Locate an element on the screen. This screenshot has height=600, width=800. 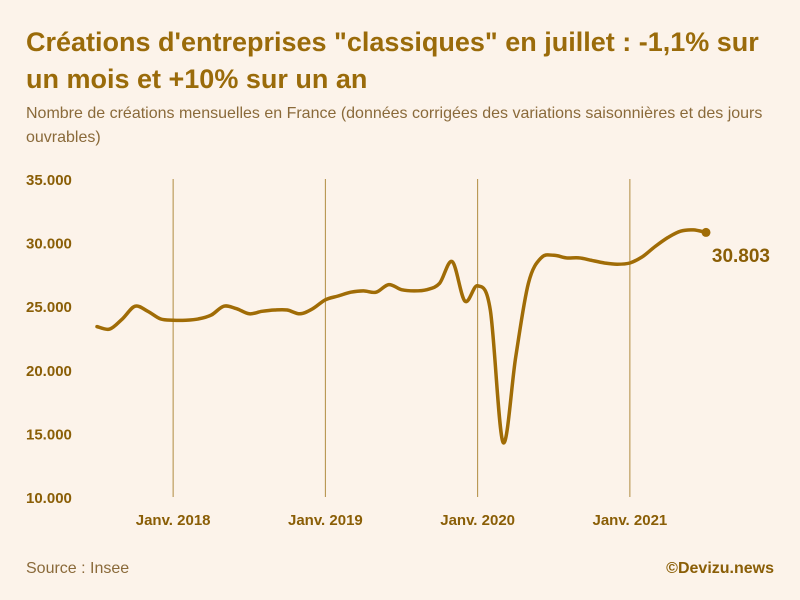
x-tick-label: Janv. 2019 is located at coordinates (325, 520).